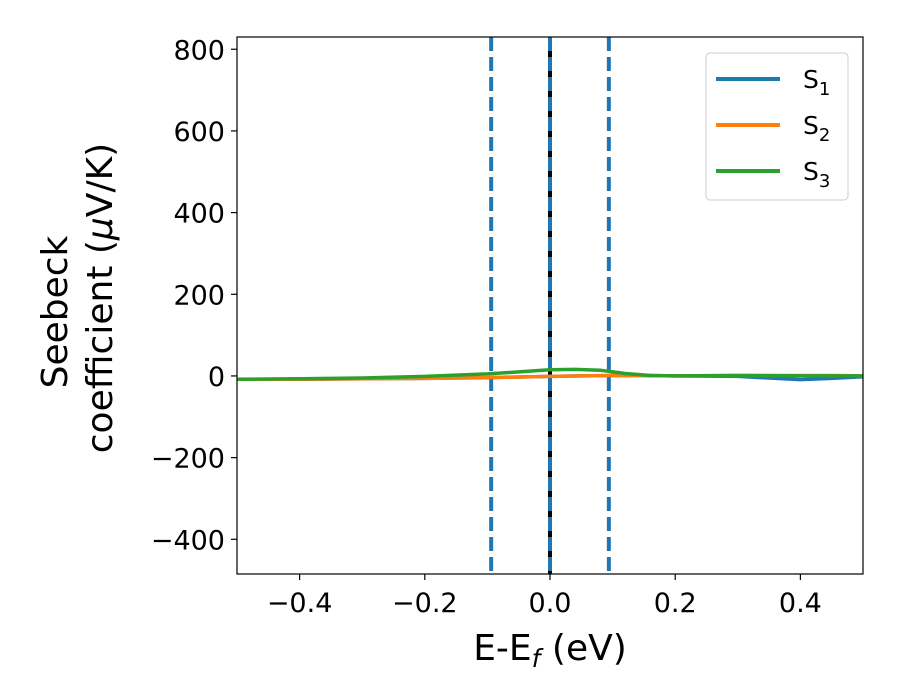  What do you see at coordinates (216, 377) in the screenshot?
I see `y-tick-label: 0` at bounding box center [216, 377].